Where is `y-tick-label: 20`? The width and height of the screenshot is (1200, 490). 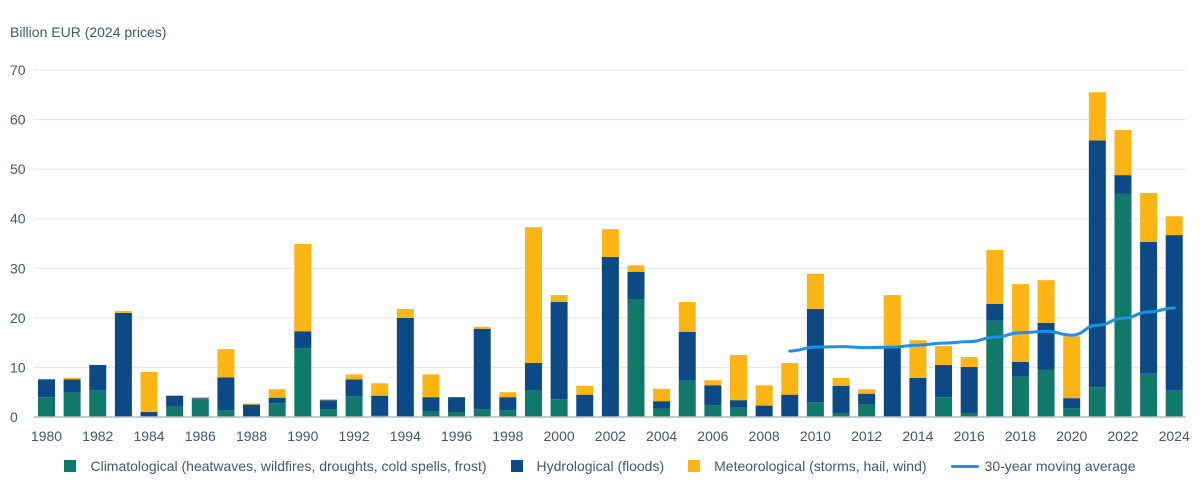 y-tick-label: 20 is located at coordinates (18, 318).